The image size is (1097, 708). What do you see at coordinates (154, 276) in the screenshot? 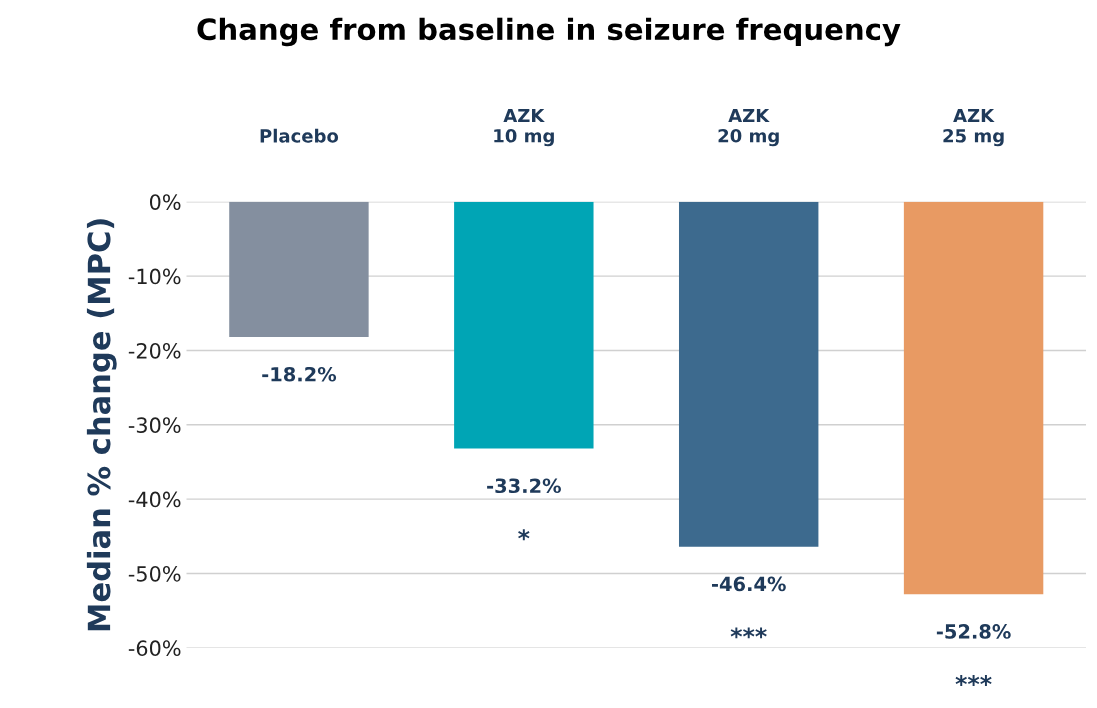
I see `y-tick-label: -10%` at bounding box center [154, 276].